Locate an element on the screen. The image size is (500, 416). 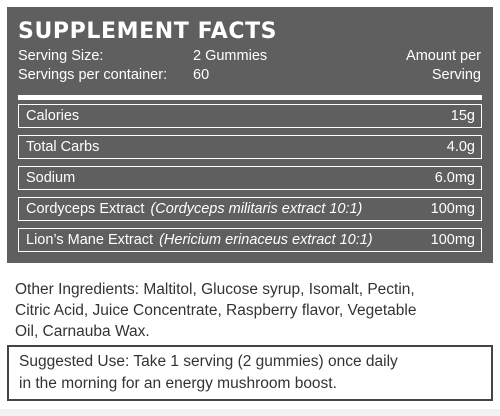
amount-per-serving-header: Amount per Serving is located at coordinates (443, 66).